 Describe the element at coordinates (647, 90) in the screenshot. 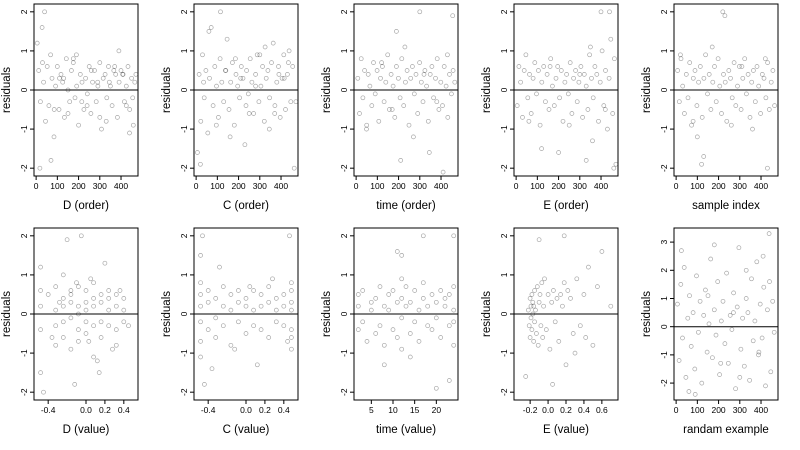

I see `y-axis-label: residuals` at that location.